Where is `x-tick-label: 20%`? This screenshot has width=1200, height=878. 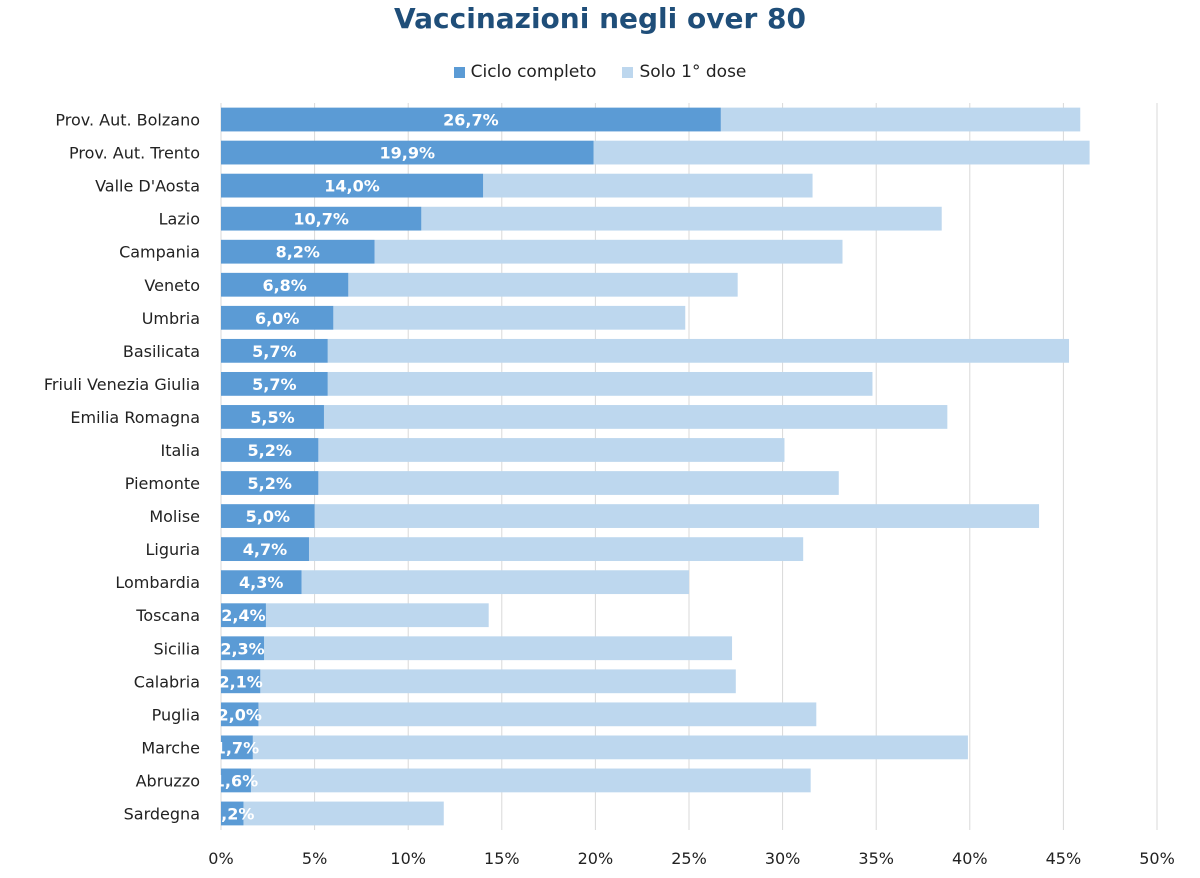
x-tick-label: 20% is located at coordinates (596, 858).